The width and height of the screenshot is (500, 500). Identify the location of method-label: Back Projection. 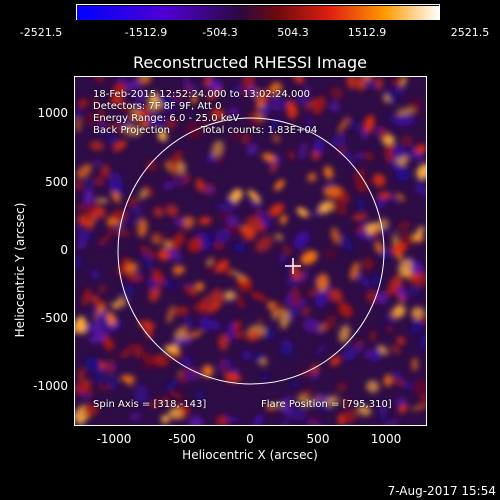
(131, 130).